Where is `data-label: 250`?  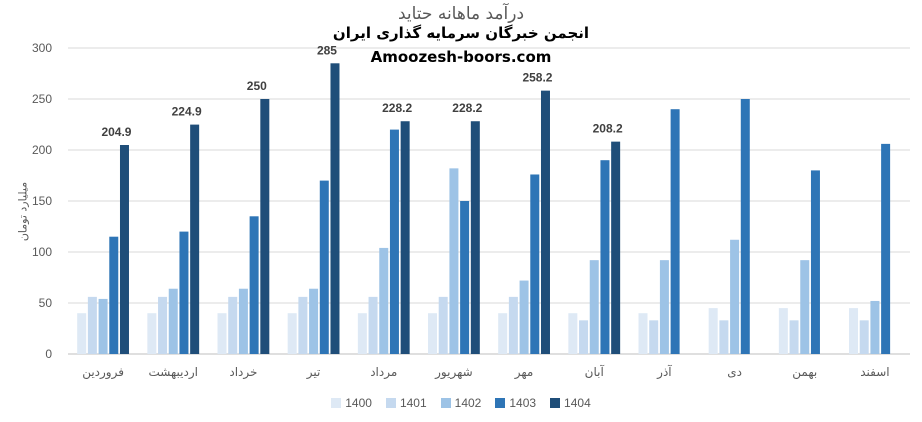 data-label: 250 is located at coordinates (257, 86).